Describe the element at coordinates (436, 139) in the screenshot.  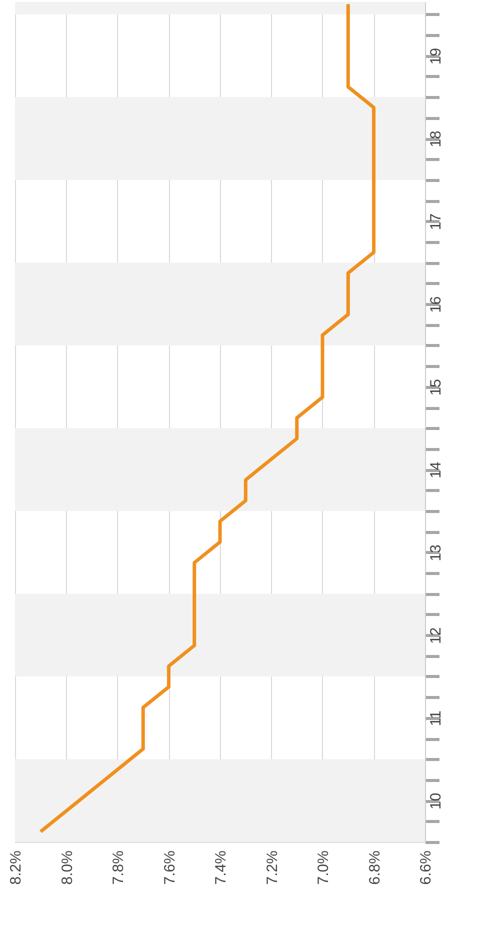
I see `y-tick-label: 18` at that location.